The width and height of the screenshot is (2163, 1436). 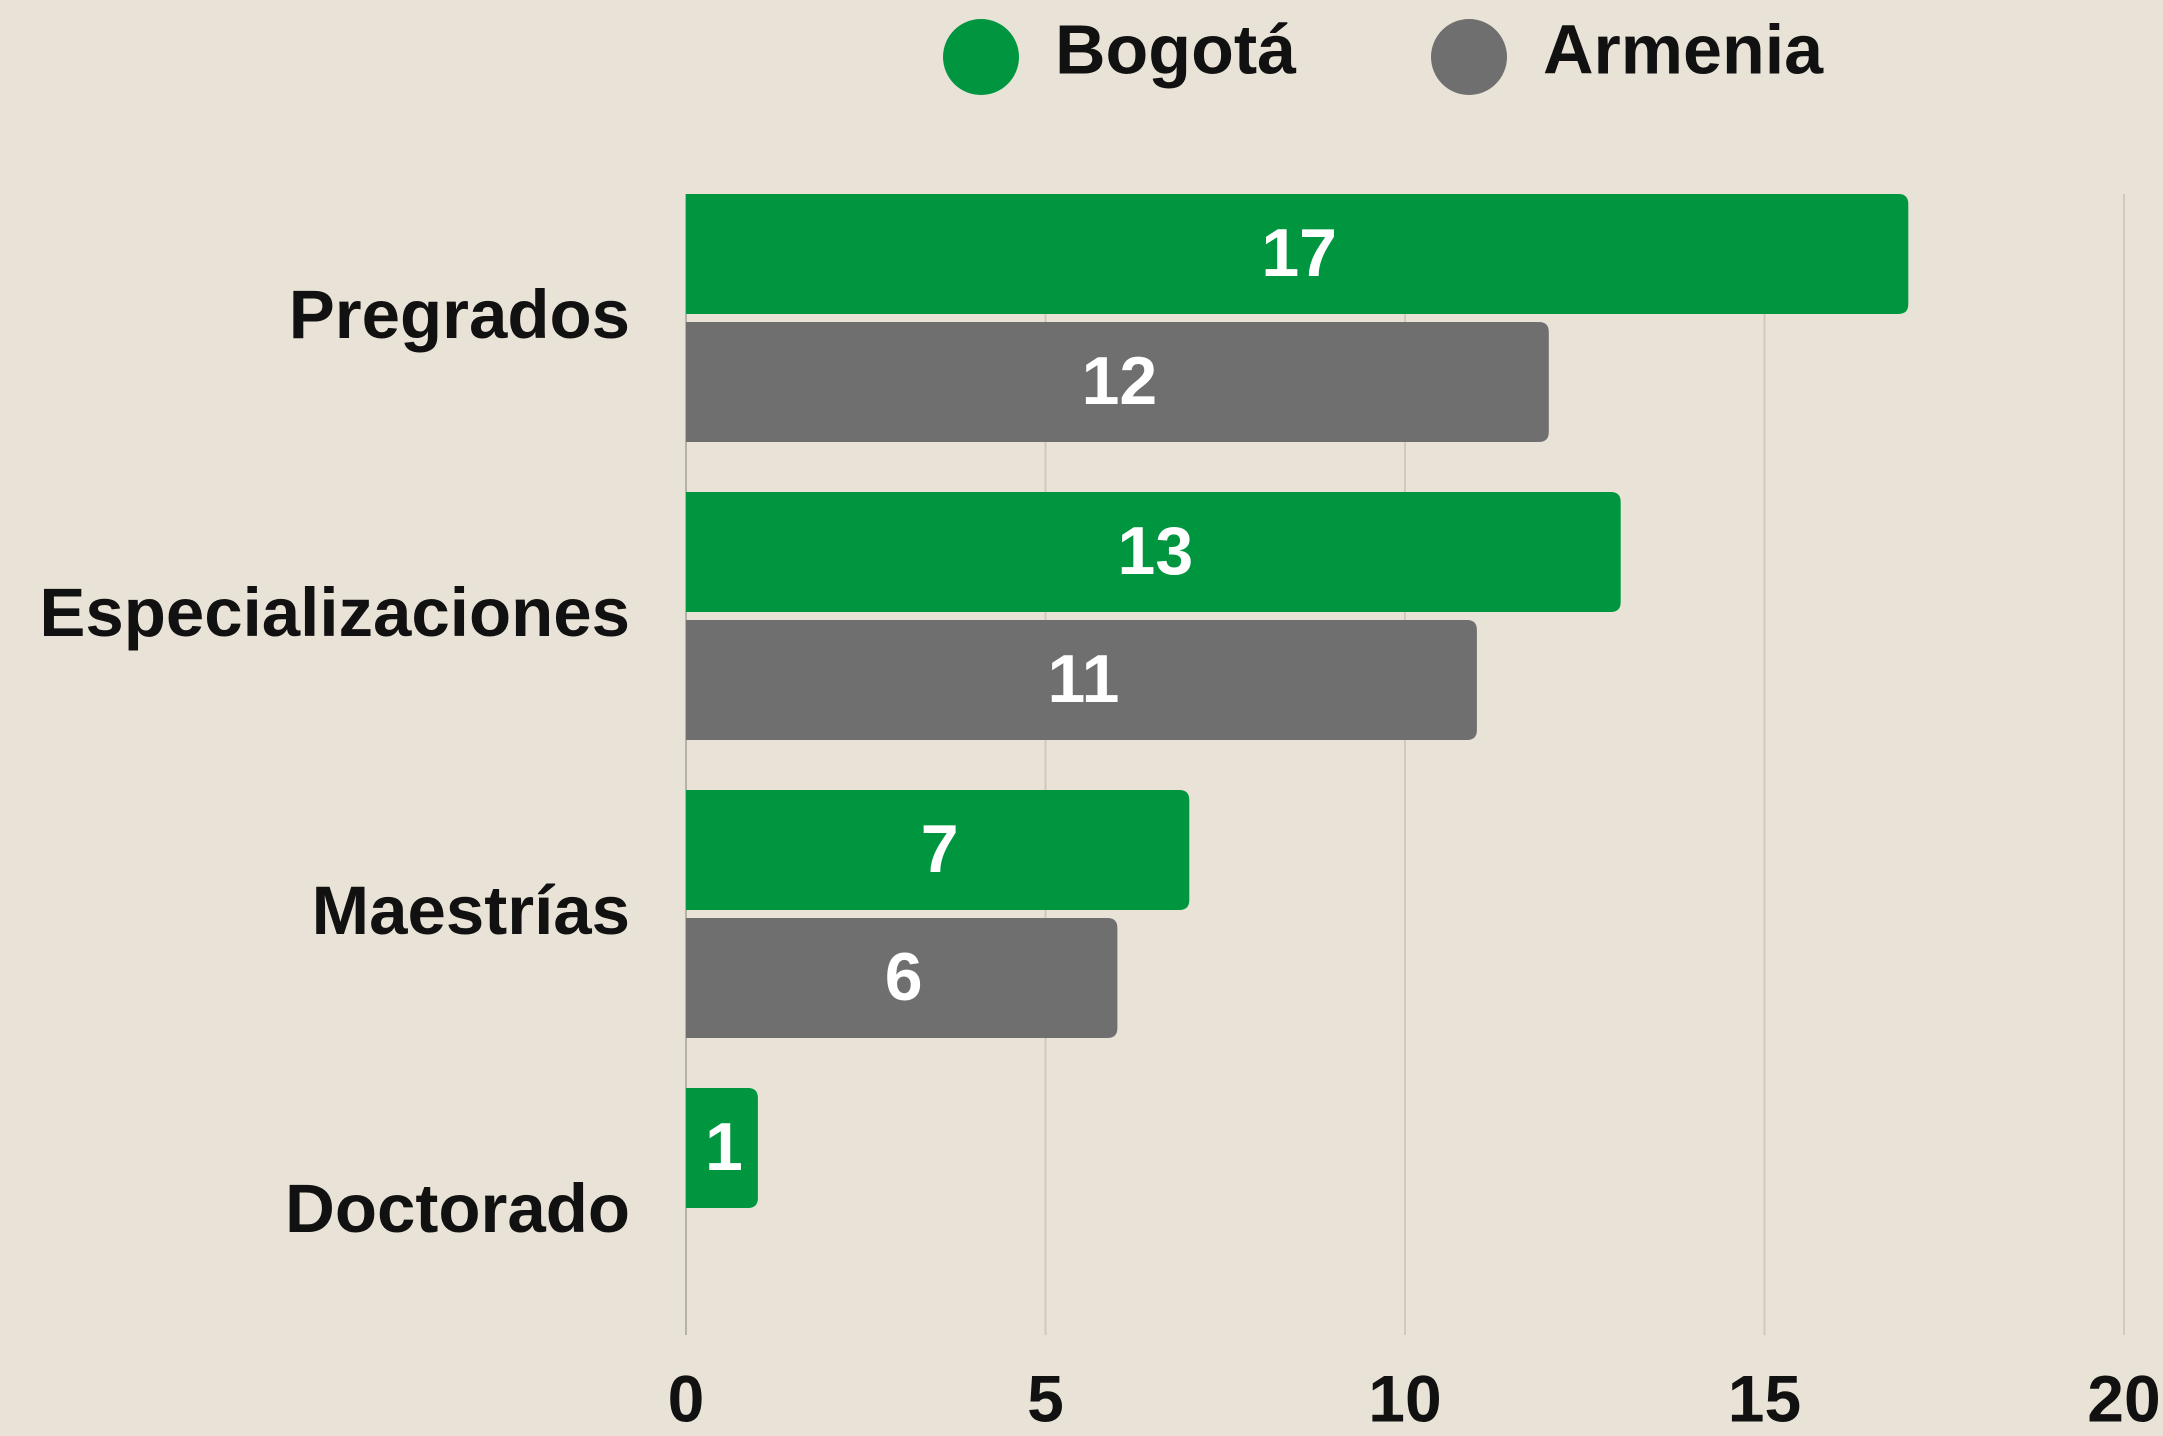 I want to click on data-label: 6, so click(x=904, y=977).